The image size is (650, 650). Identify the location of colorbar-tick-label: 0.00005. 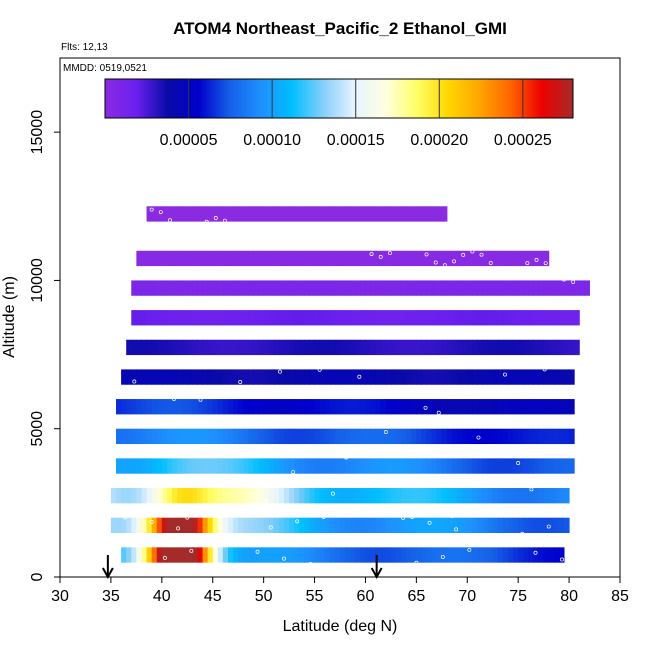
(189, 140).